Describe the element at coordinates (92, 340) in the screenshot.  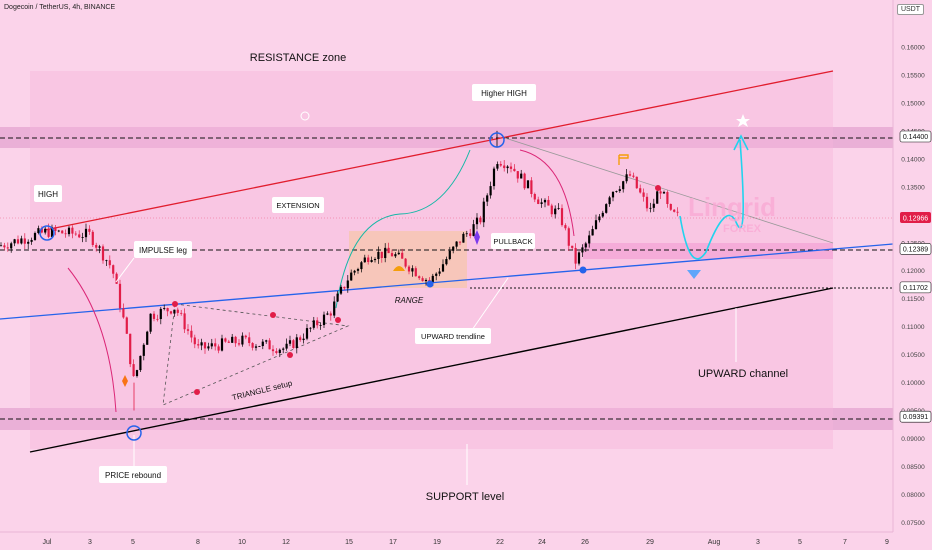
I see `impulse-arrow` at that location.